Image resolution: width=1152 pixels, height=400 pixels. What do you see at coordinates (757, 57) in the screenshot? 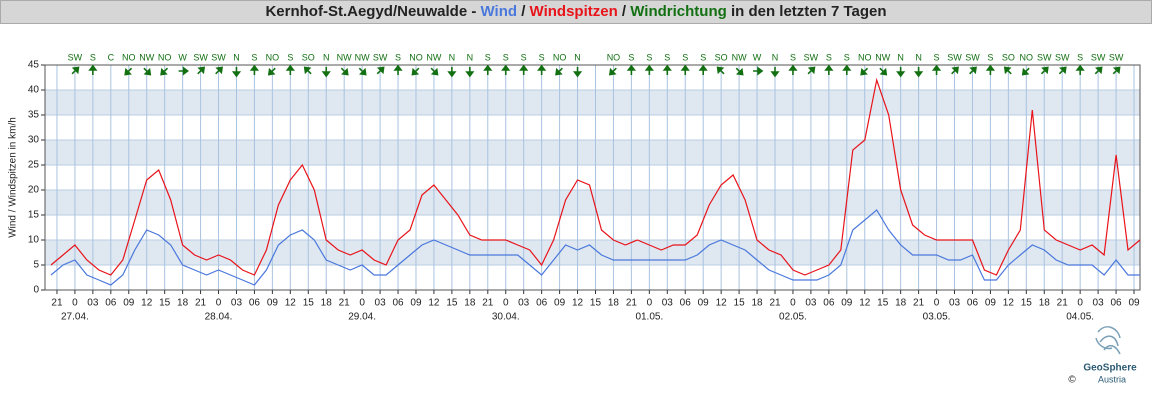
I see `wind-direction-label: W` at bounding box center [757, 57].